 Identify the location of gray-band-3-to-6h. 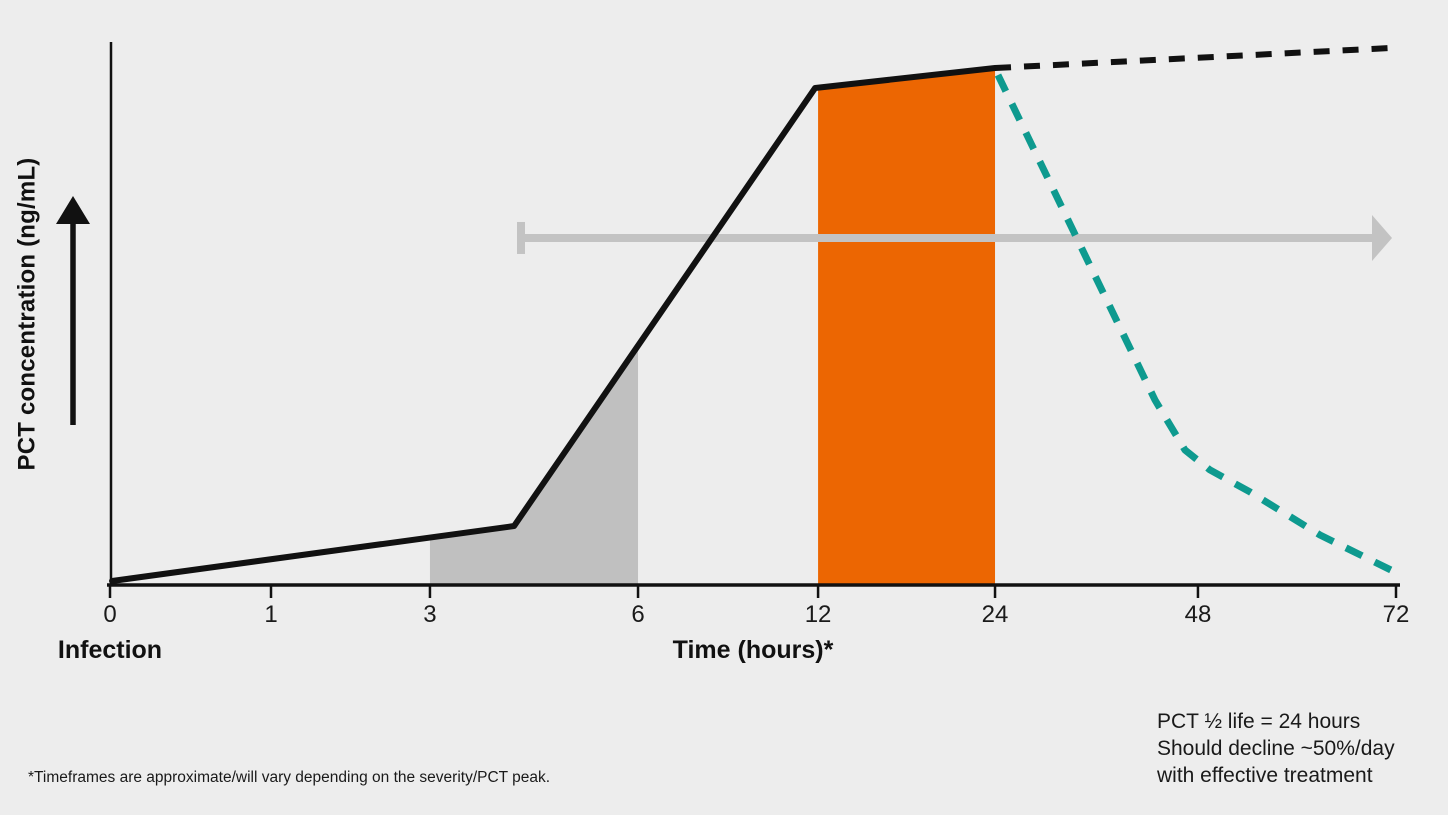
(534, 465).